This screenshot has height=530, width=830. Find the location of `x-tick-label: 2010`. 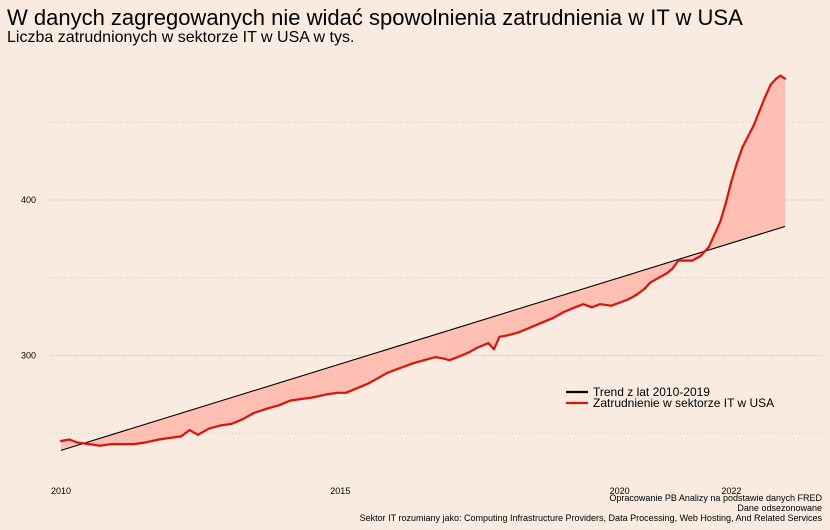

x-tick-label: 2010 is located at coordinates (61, 491).